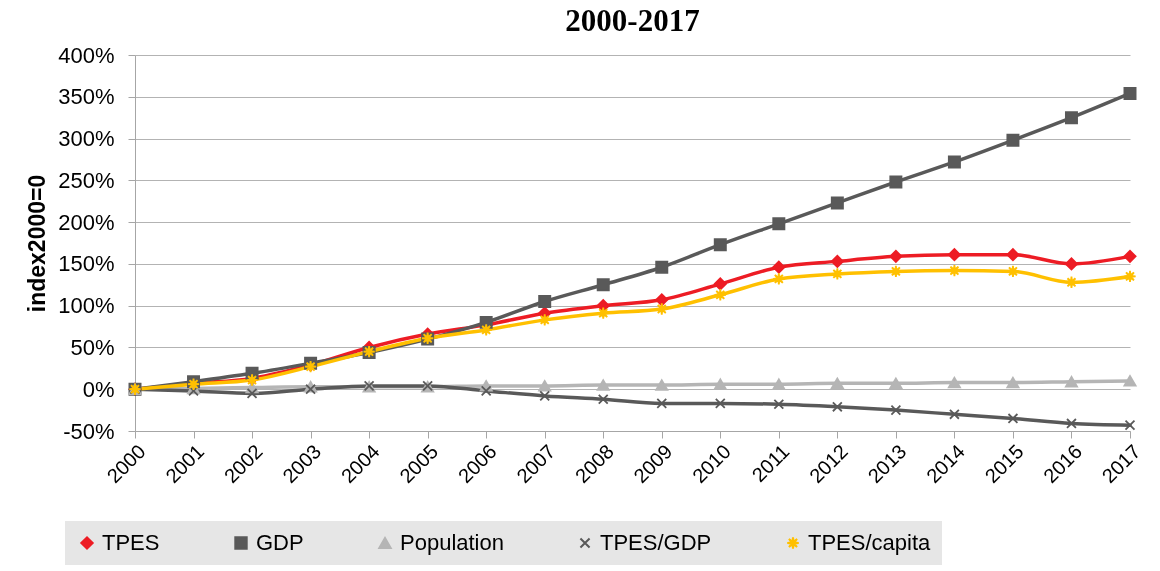  I want to click on y-tick-label: 250%, so click(86, 180).